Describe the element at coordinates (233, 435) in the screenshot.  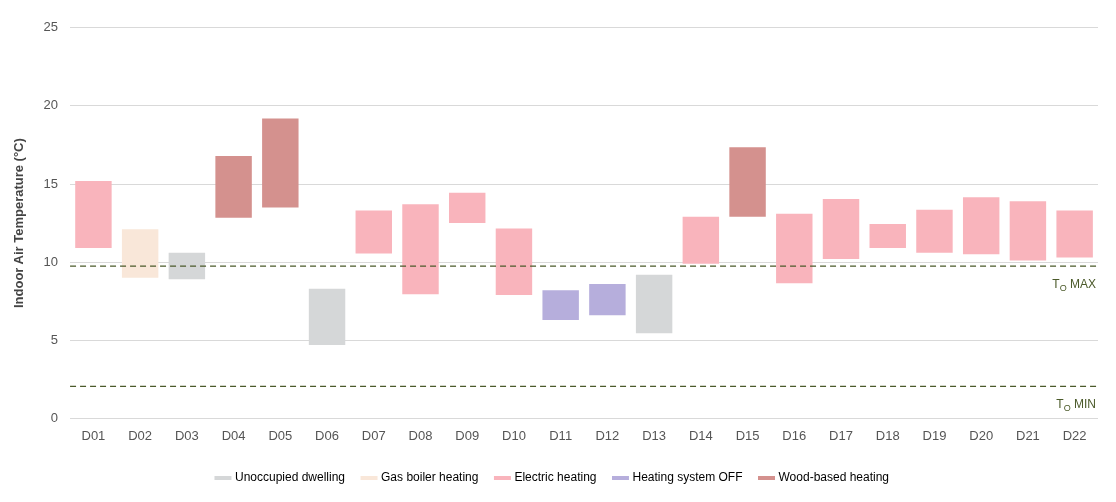
I see `x-tick-label: D04` at that location.